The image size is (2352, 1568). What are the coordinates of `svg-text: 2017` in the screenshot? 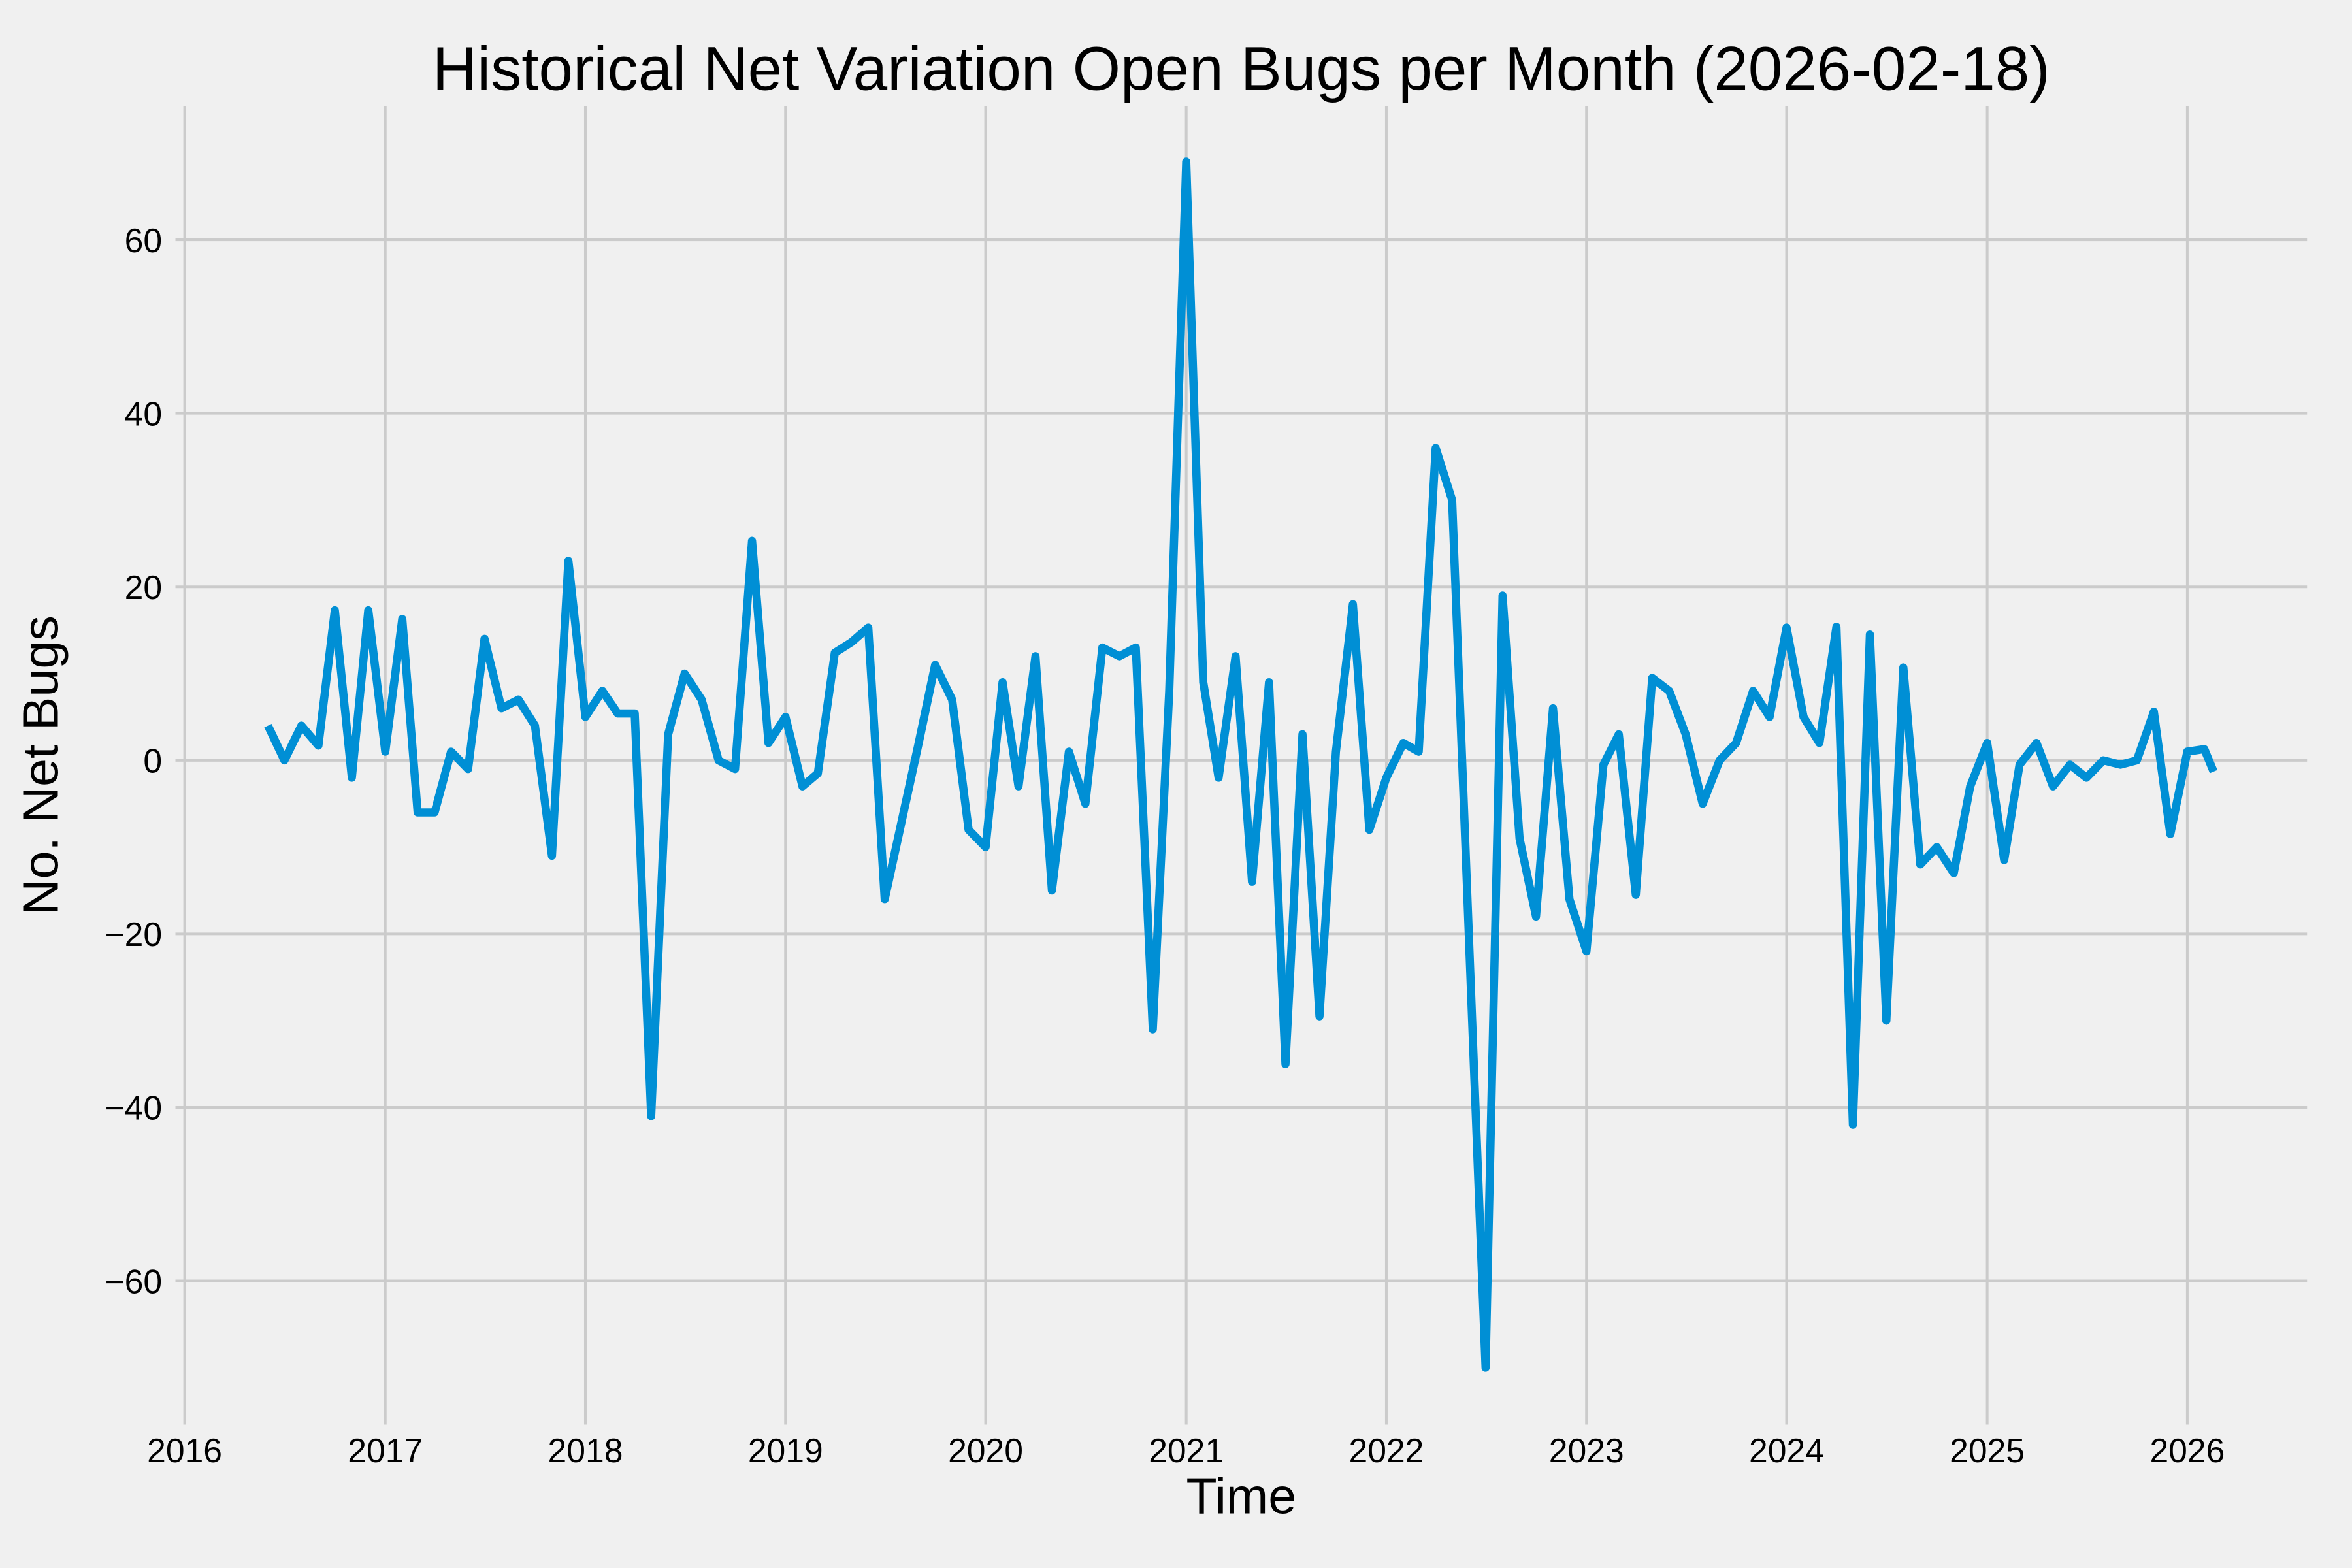 It's located at (385, 1450).